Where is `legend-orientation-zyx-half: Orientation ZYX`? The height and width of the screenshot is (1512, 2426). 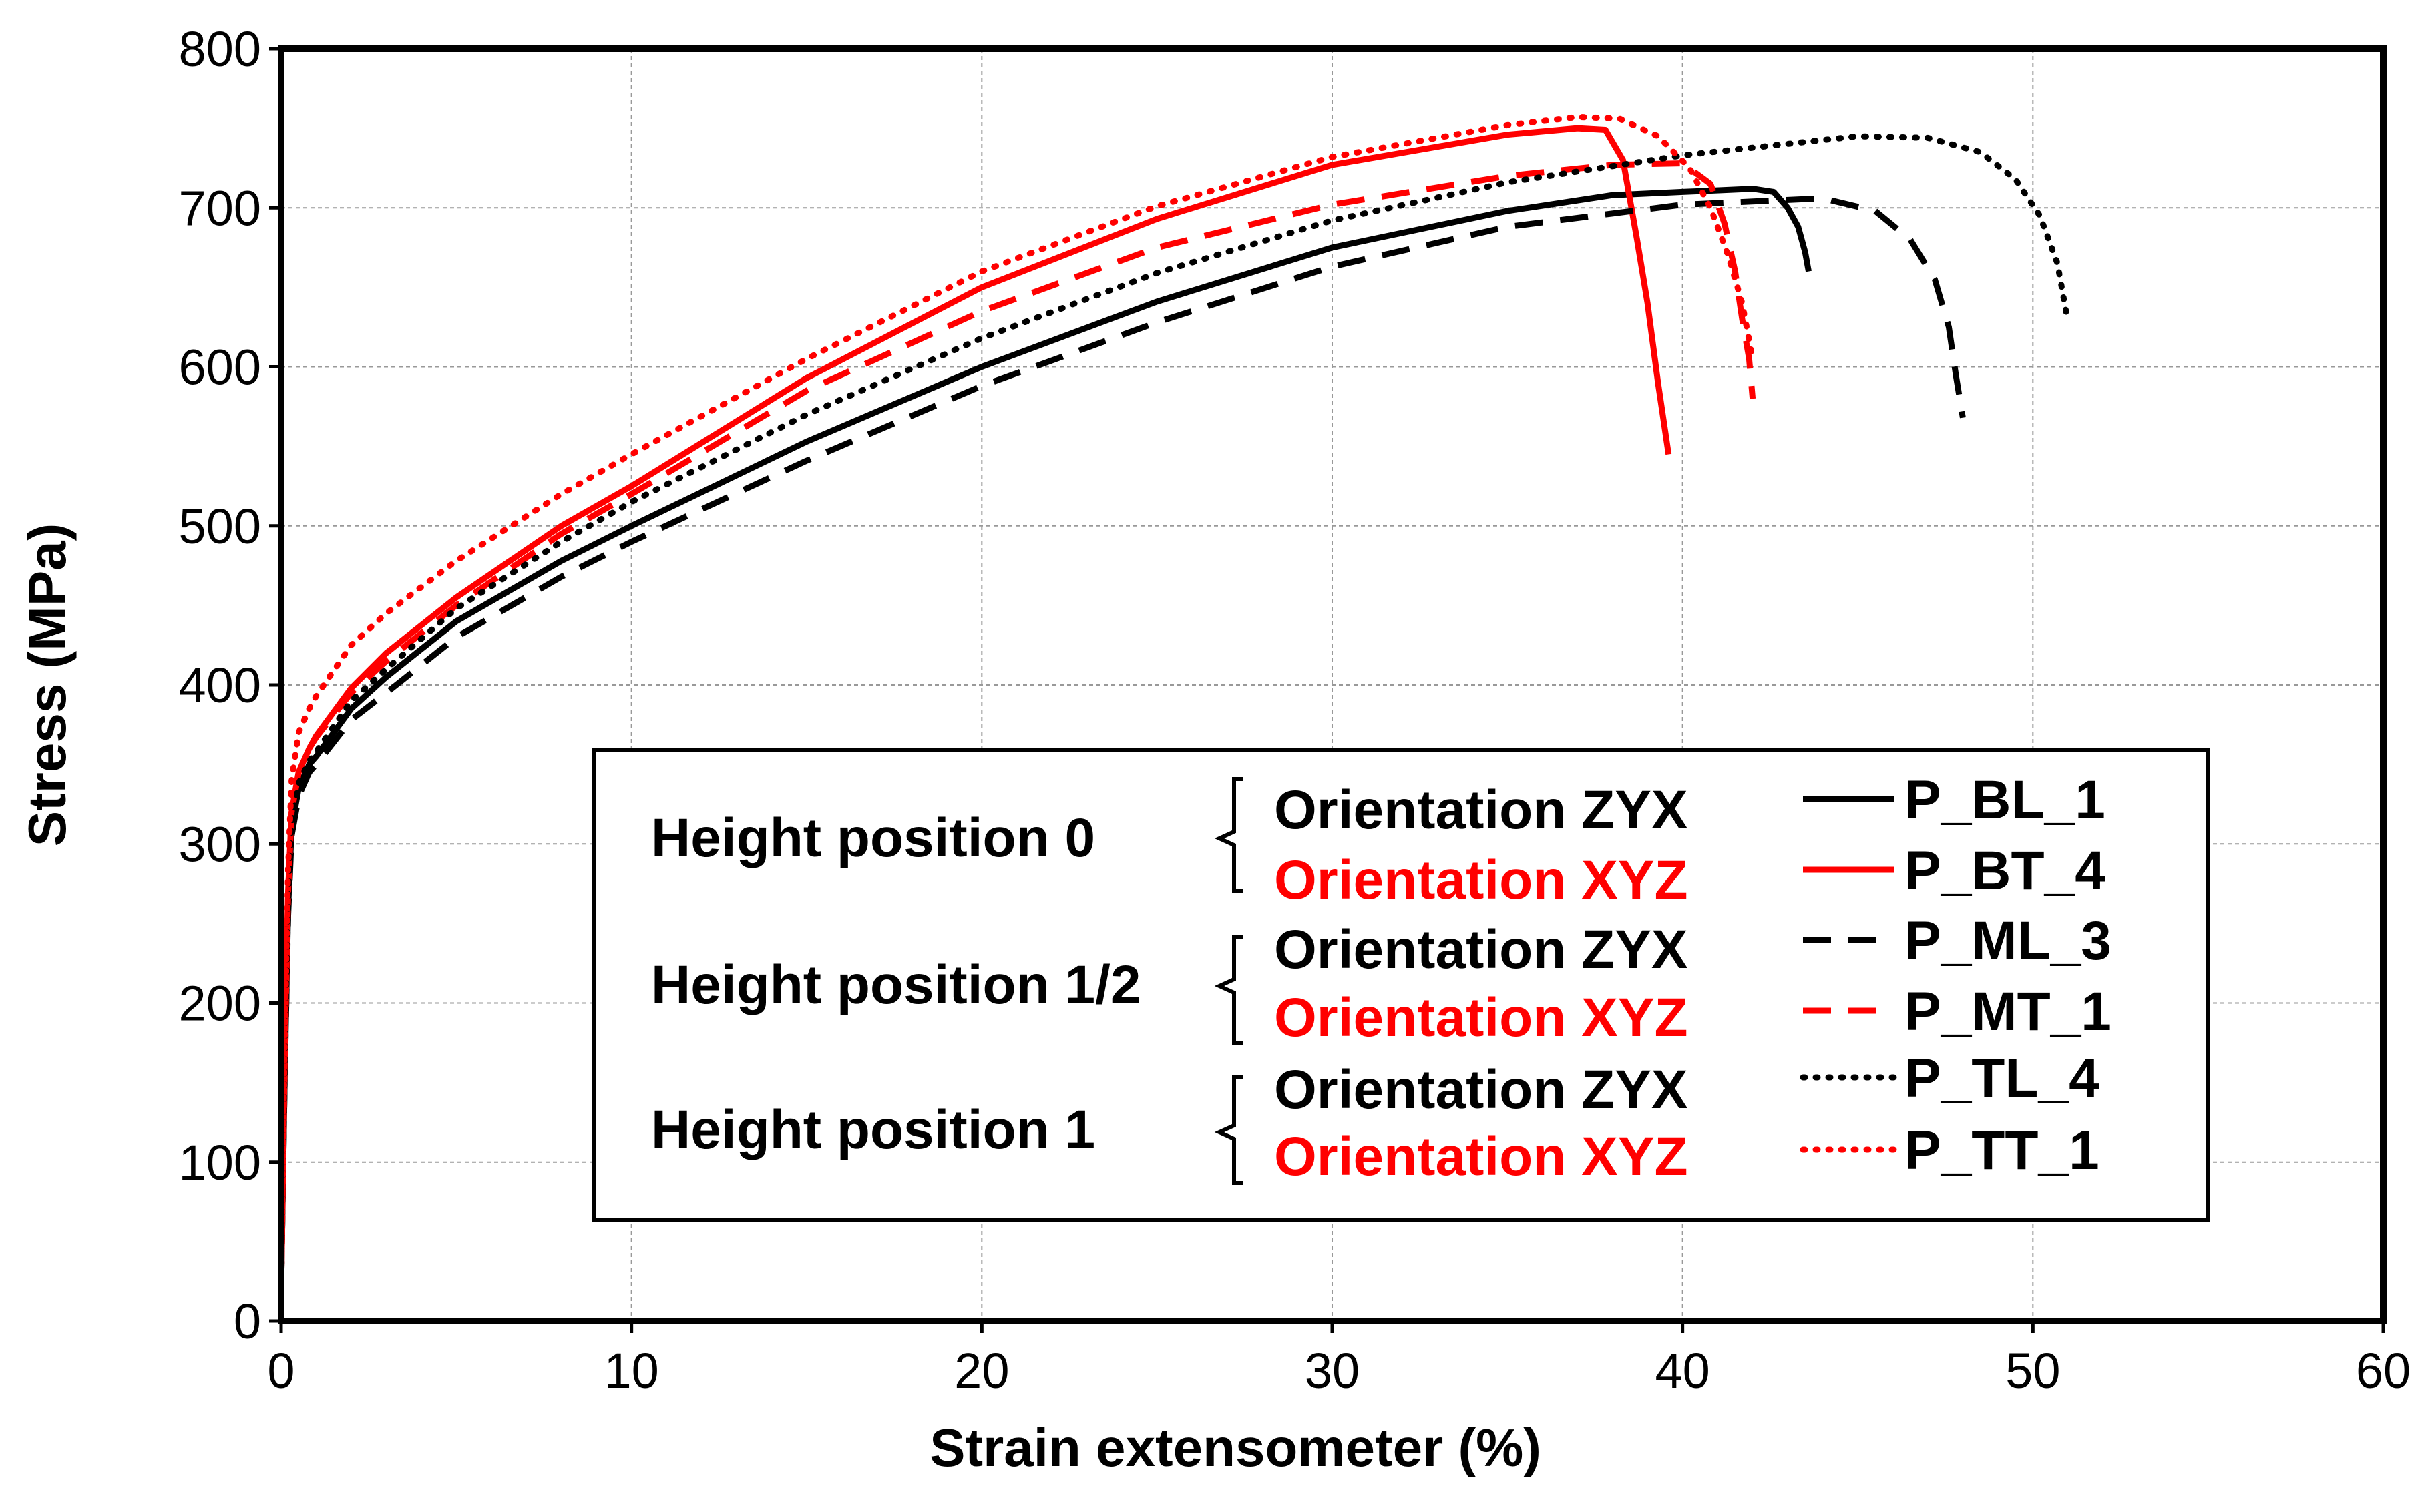
legend-orientation-zyx-half: Orientation ZYX is located at coordinates (1481, 949).